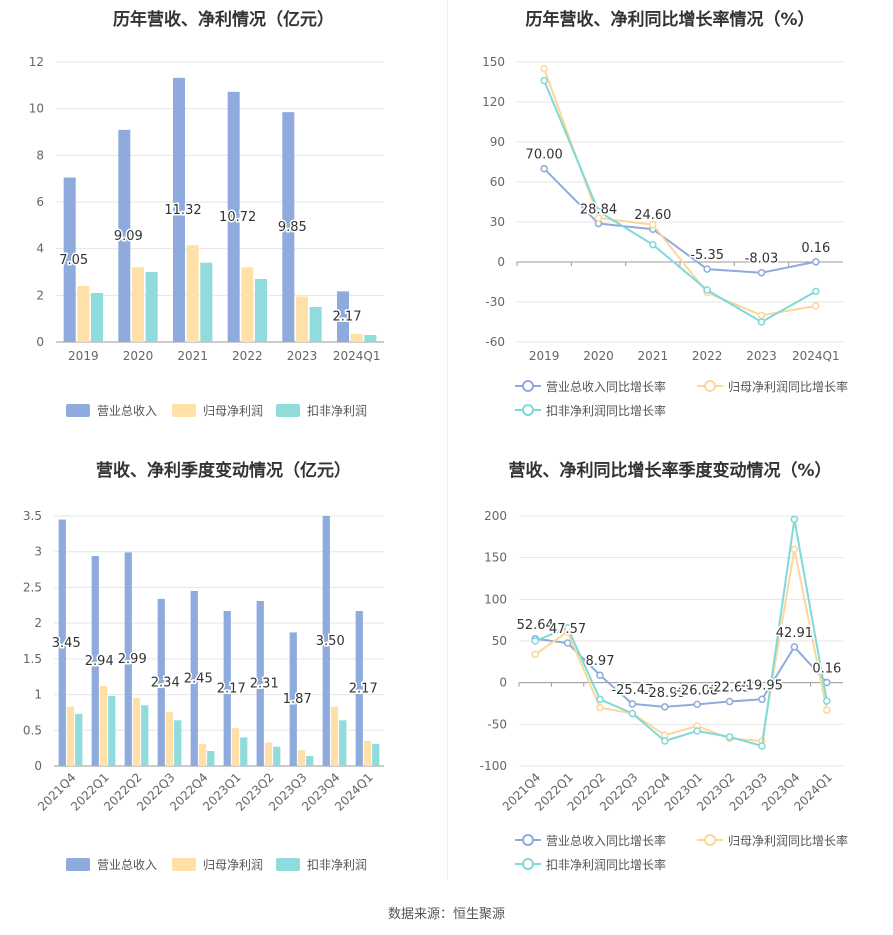 The image size is (893, 935). Describe the element at coordinates (237, 217) in the screenshot. I see `data-label: 10.72` at that location.